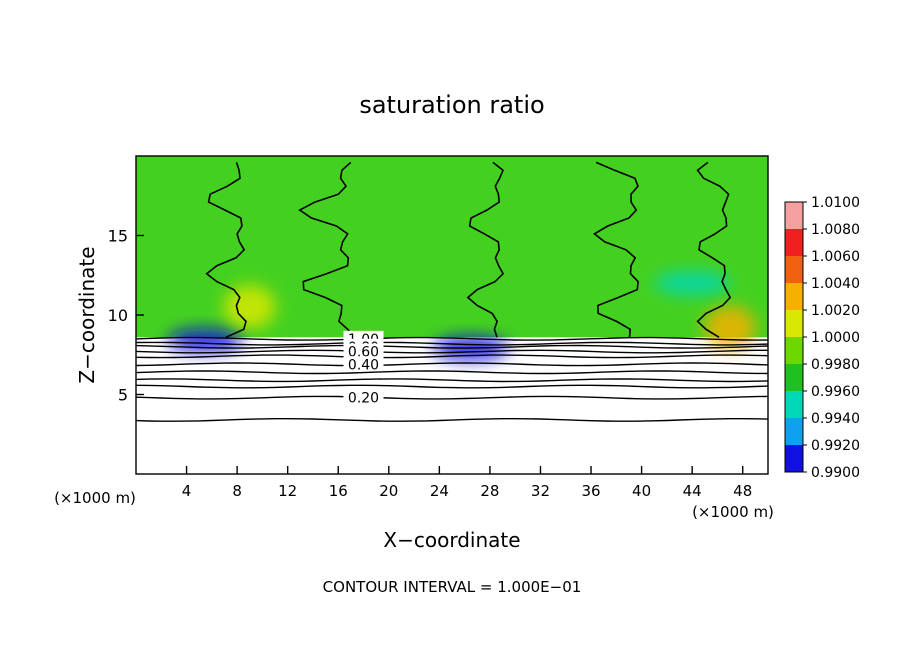 Image resolution: width=904 pixels, height=654 pixels. Describe the element at coordinates (733, 512) in the screenshot. I see `x-unit-label: (×1000 m)` at that location.